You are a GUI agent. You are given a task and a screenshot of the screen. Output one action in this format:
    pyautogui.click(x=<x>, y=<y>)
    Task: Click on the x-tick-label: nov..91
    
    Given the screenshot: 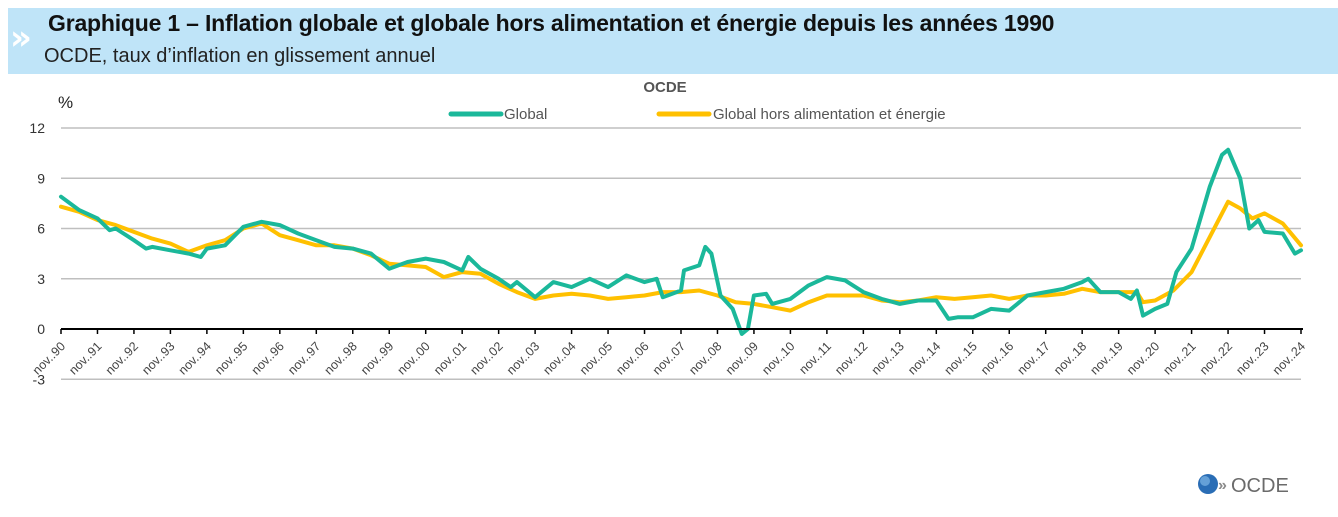 What is the action you would take?
    pyautogui.click(x=85, y=358)
    